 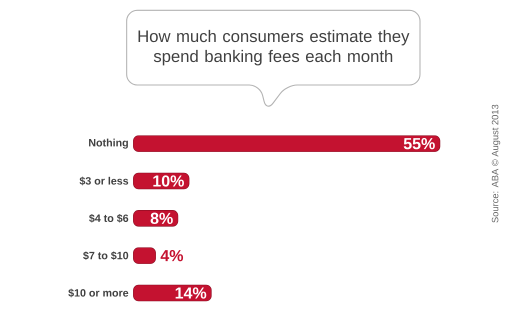 What do you see at coordinates (191, 293) in the screenshot?
I see `data-label: 14%` at bounding box center [191, 293].